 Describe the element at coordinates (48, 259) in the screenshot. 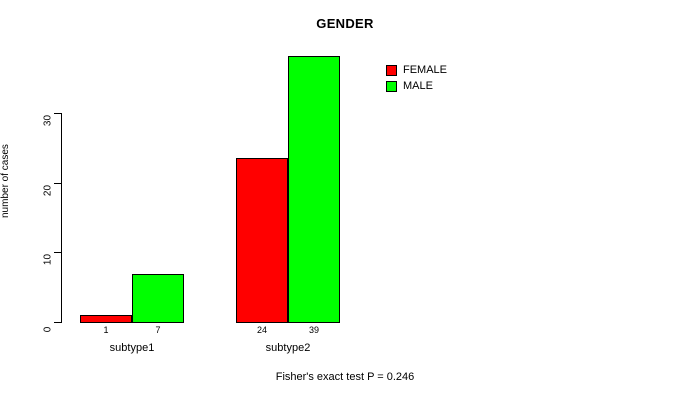

I see `y-tick-label-10: 10` at that location.